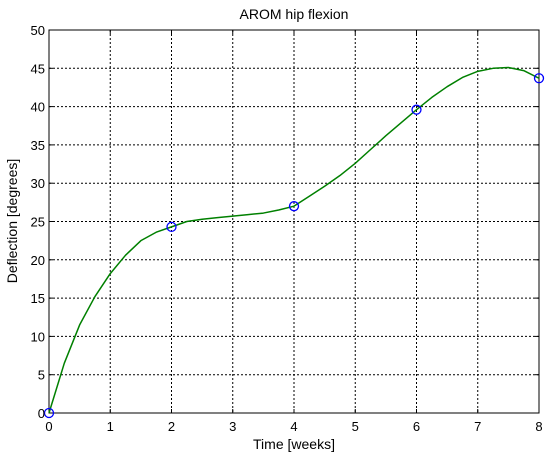 This screenshot has height=459, width=550. What do you see at coordinates (171, 426) in the screenshot?
I see `x-tick-label: 2` at bounding box center [171, 426].